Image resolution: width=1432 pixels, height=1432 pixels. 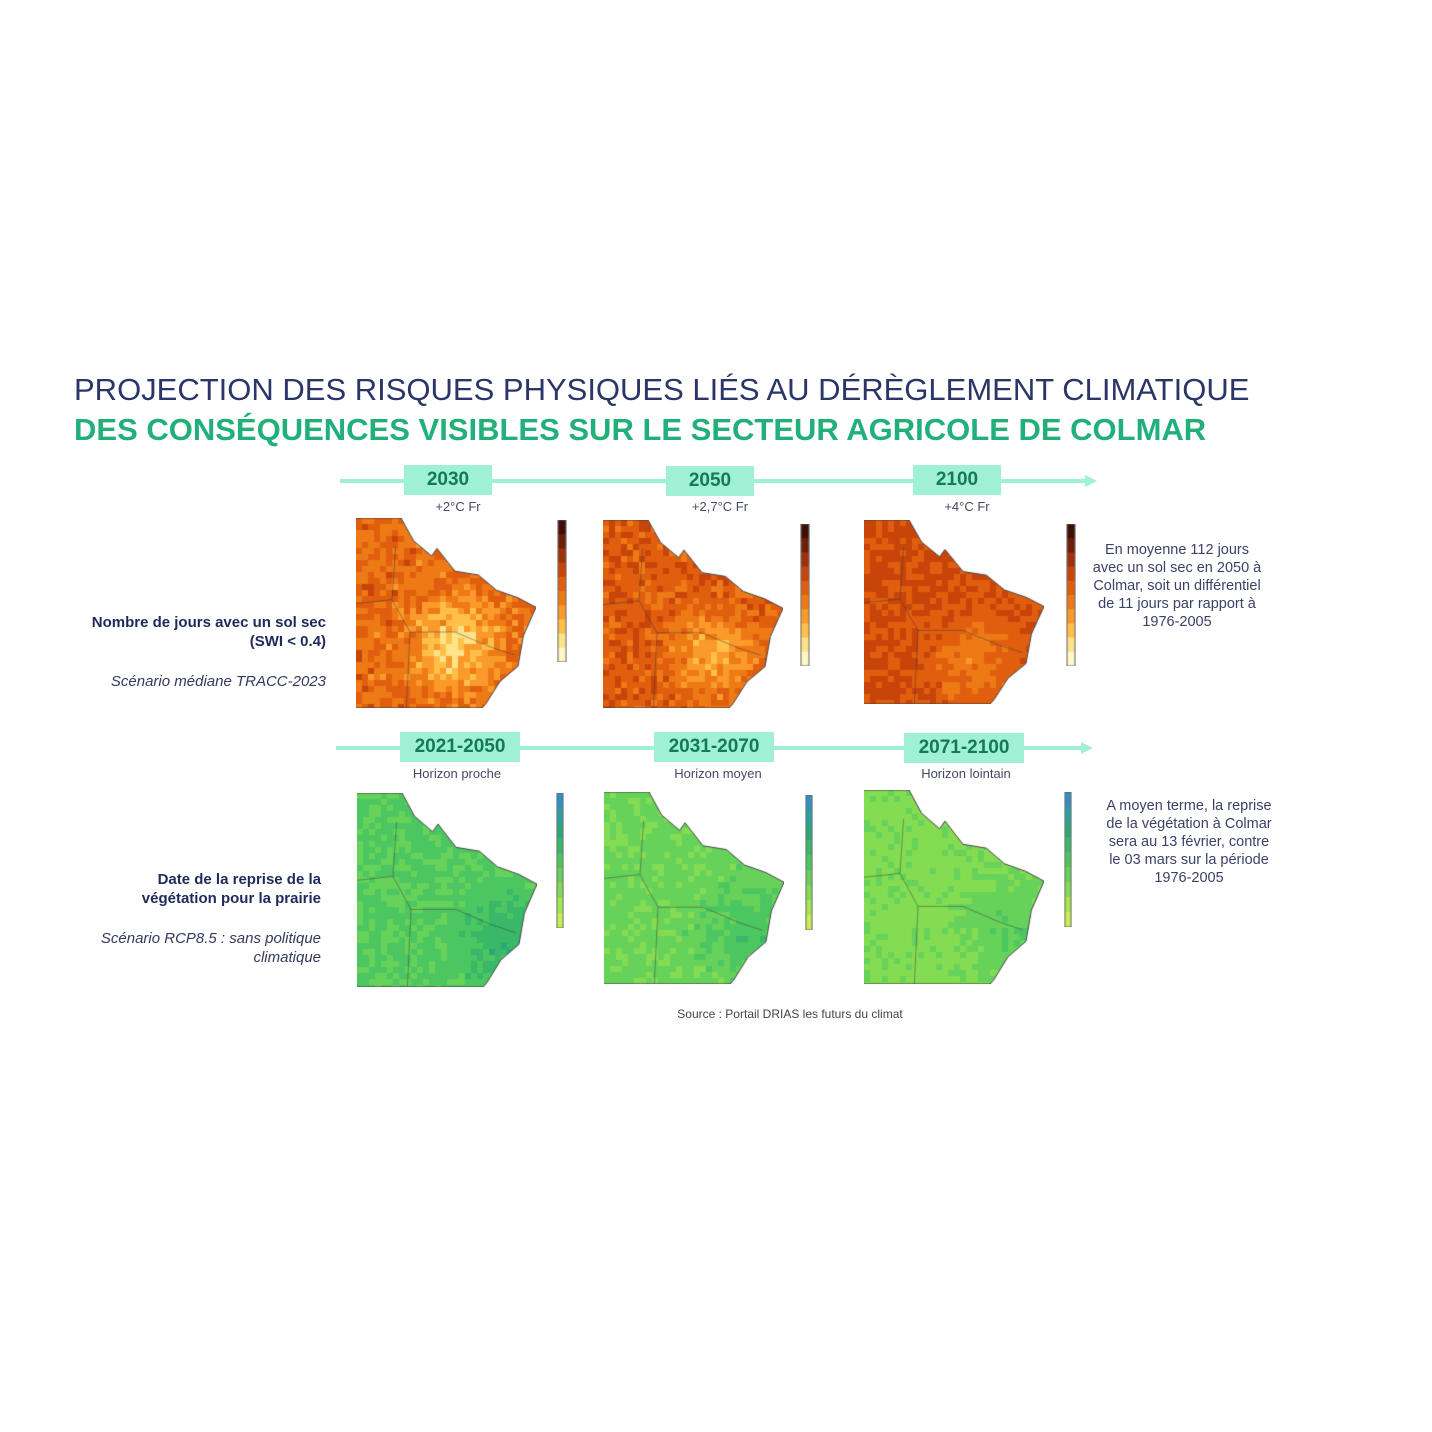 What do you see at coordinates (458, 506) in the screenshot?
I see `timeline-sub: +2°C Fr` at bounding box center [458, 506].